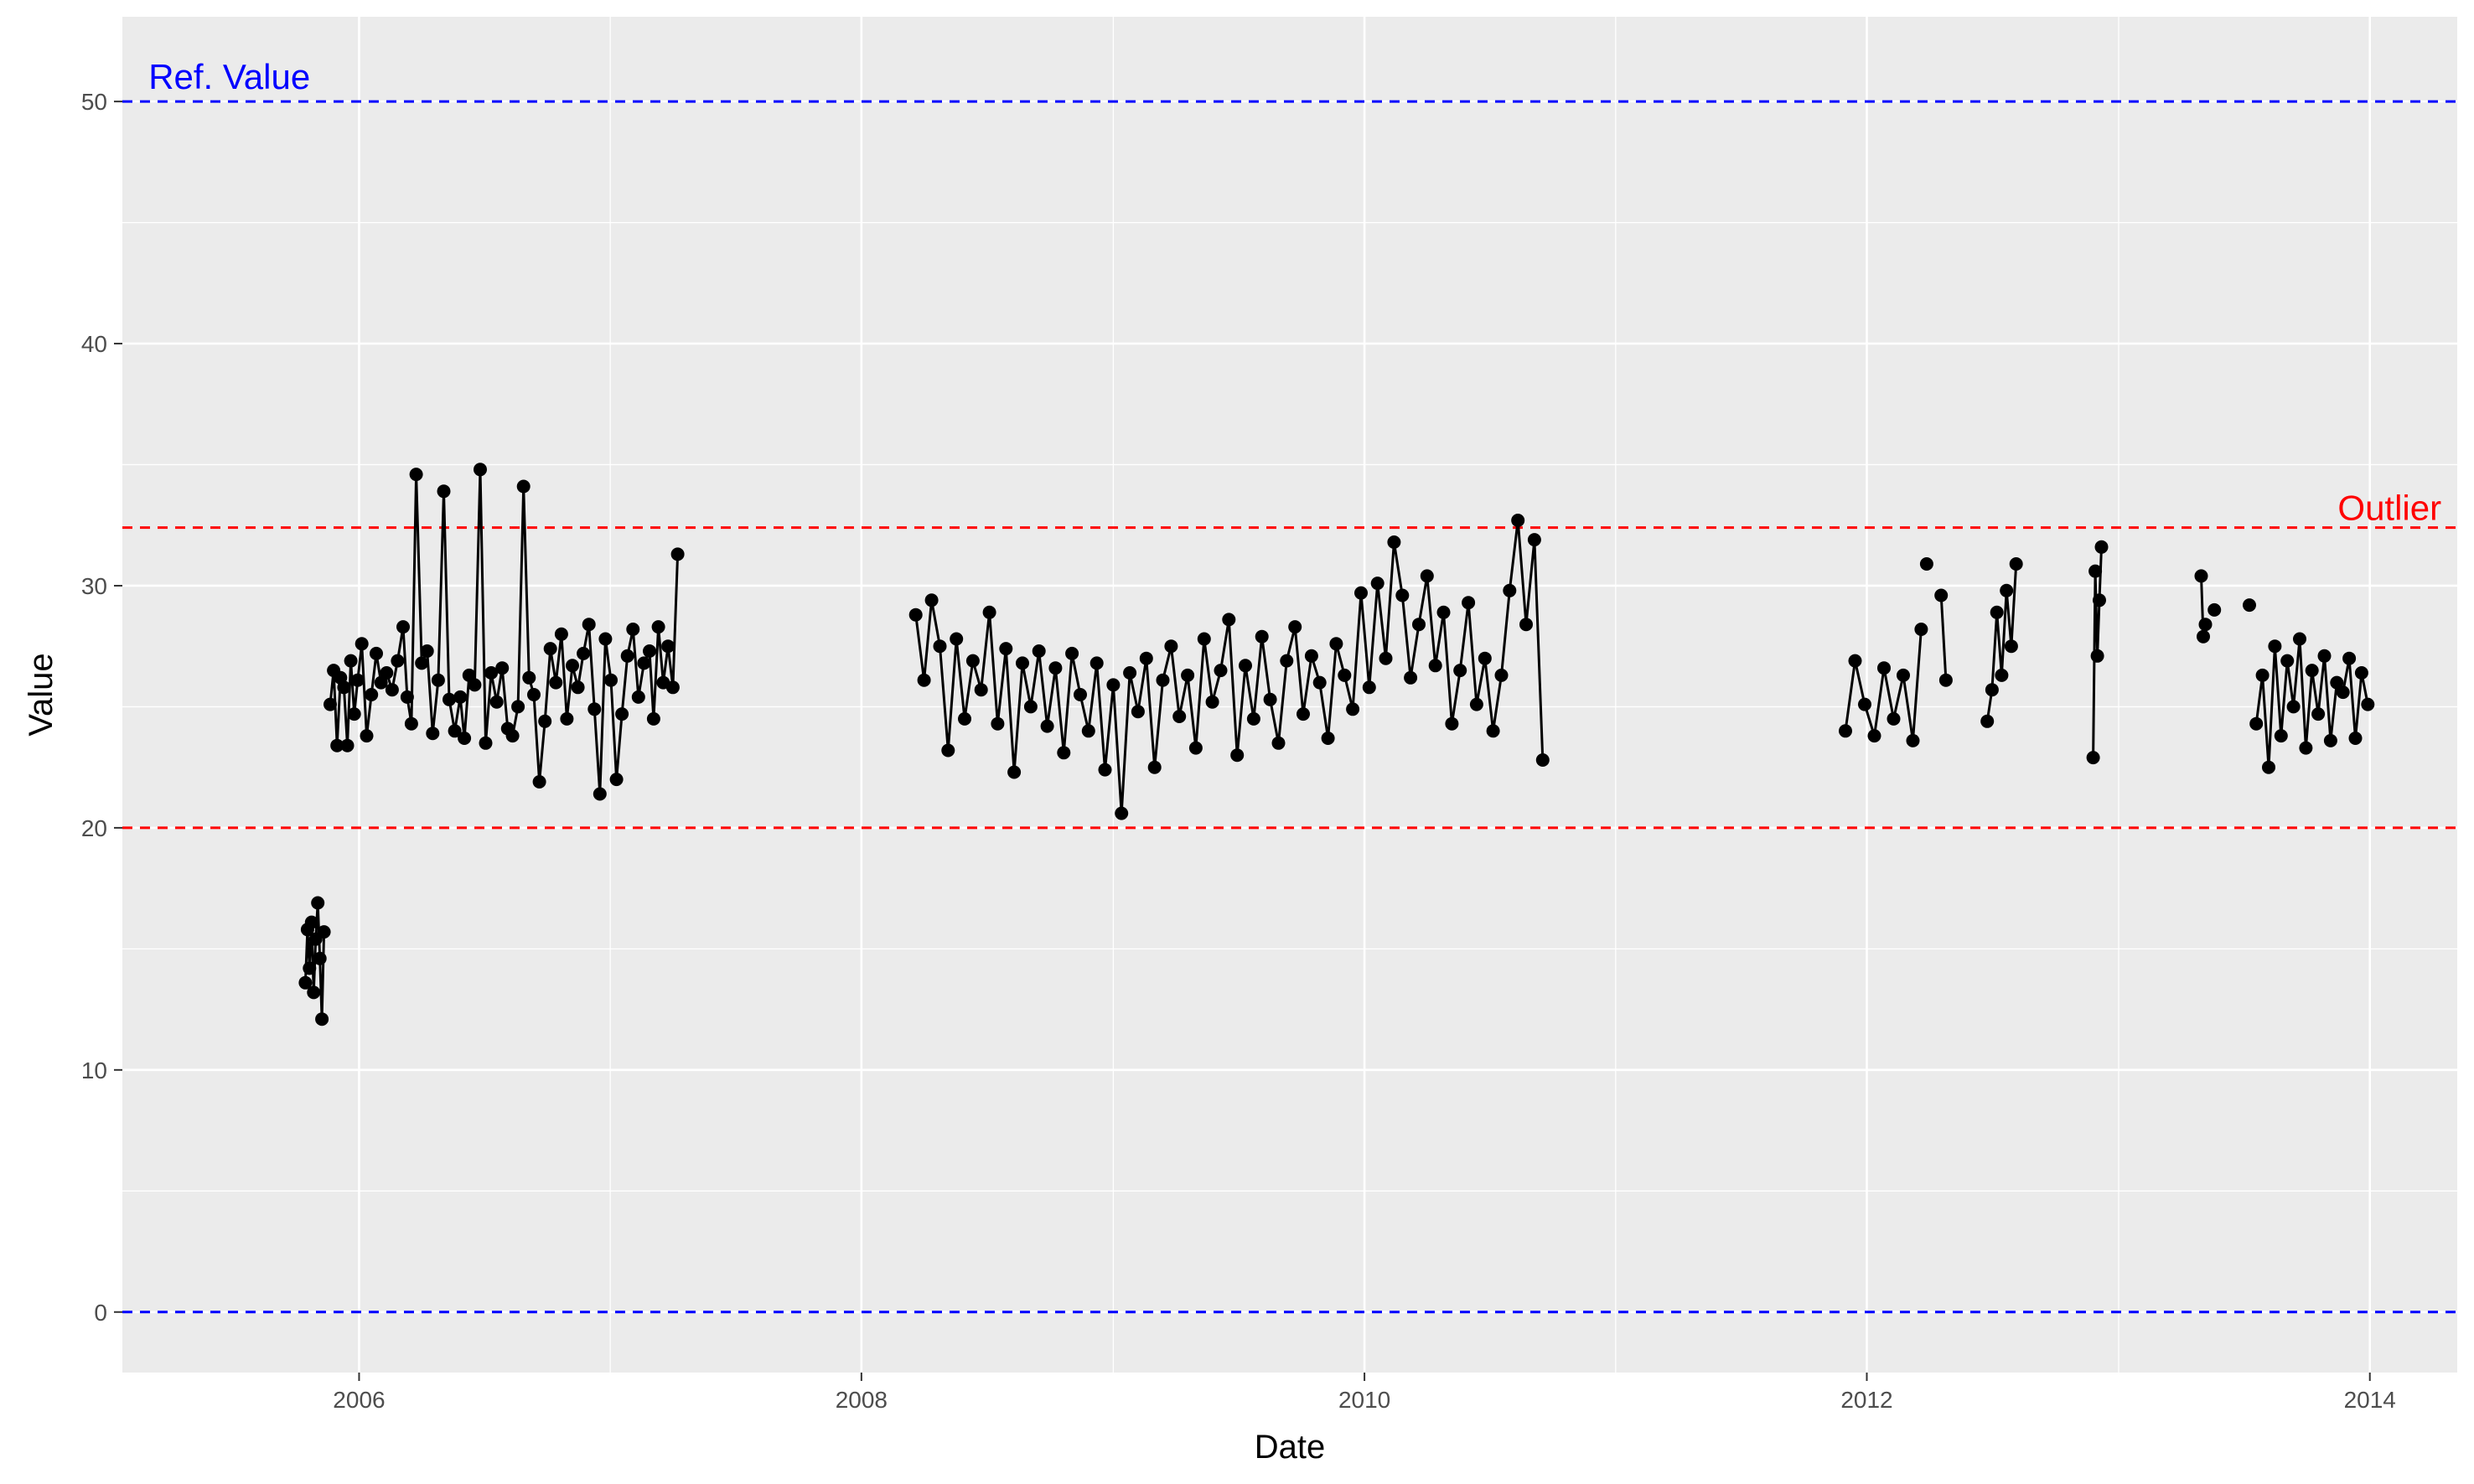 This screenshot has width=2474, height=1484. What do you see at coordinates (94, 102) in the screenshot?
I see `y-tick-label: 50` at bounding box center [94, 102].